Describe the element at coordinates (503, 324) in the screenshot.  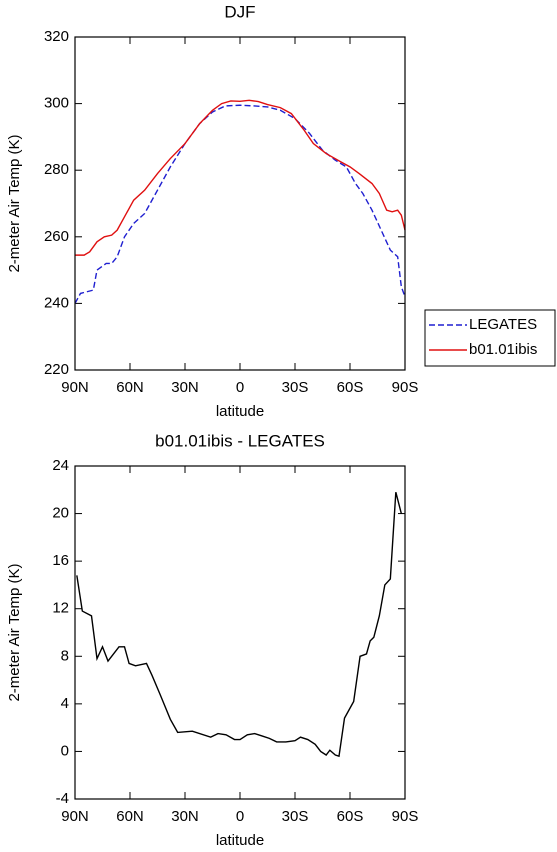
I see `legend-label: LEGATES` at that location.